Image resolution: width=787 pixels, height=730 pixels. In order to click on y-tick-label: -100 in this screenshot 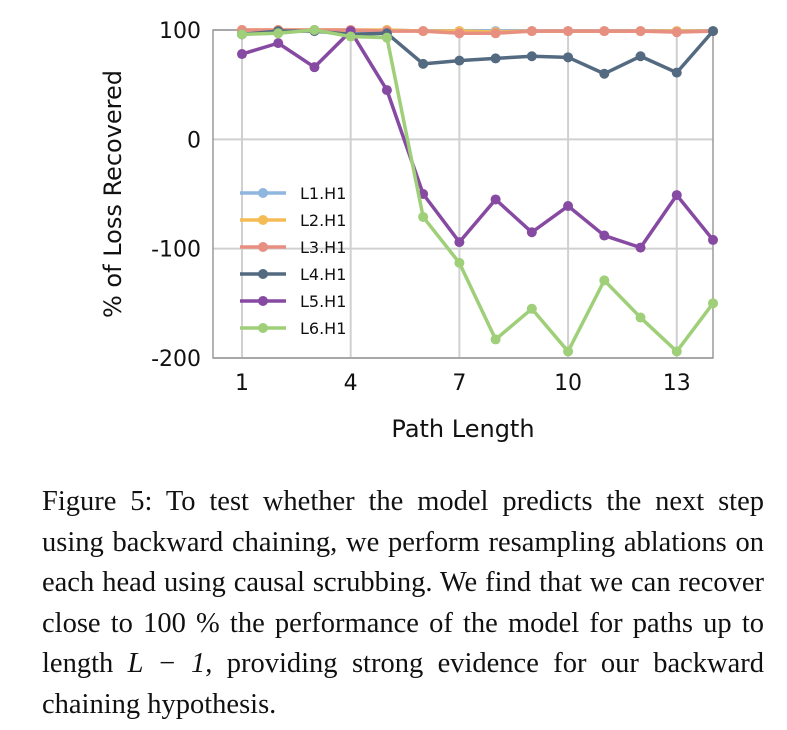, I will do `click(176, 250)`.